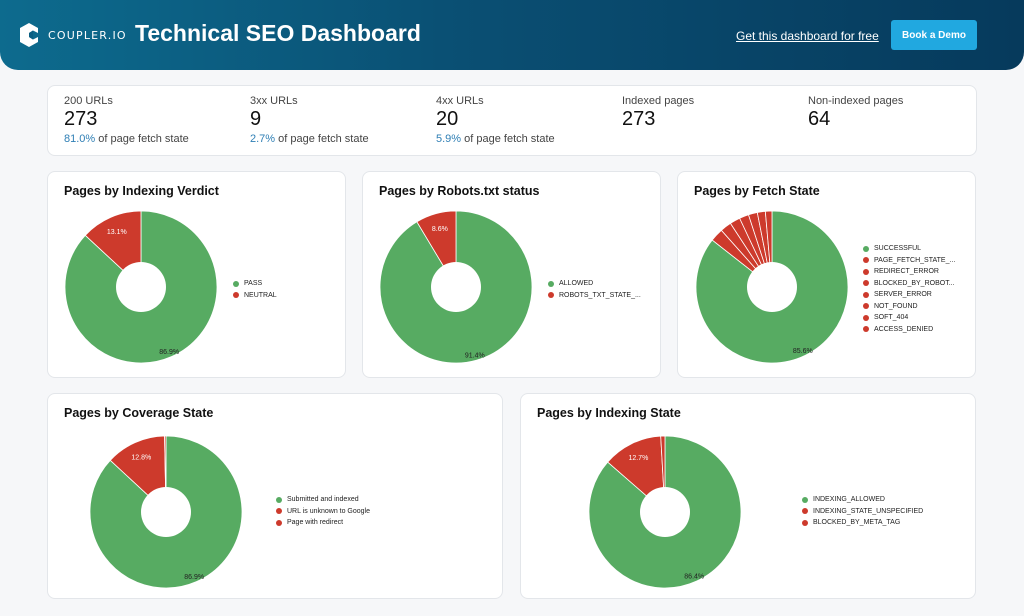  Describe the element at coordinates (891, 318) in the screenshot. I see `legend-label: SOFT_404` at that location.